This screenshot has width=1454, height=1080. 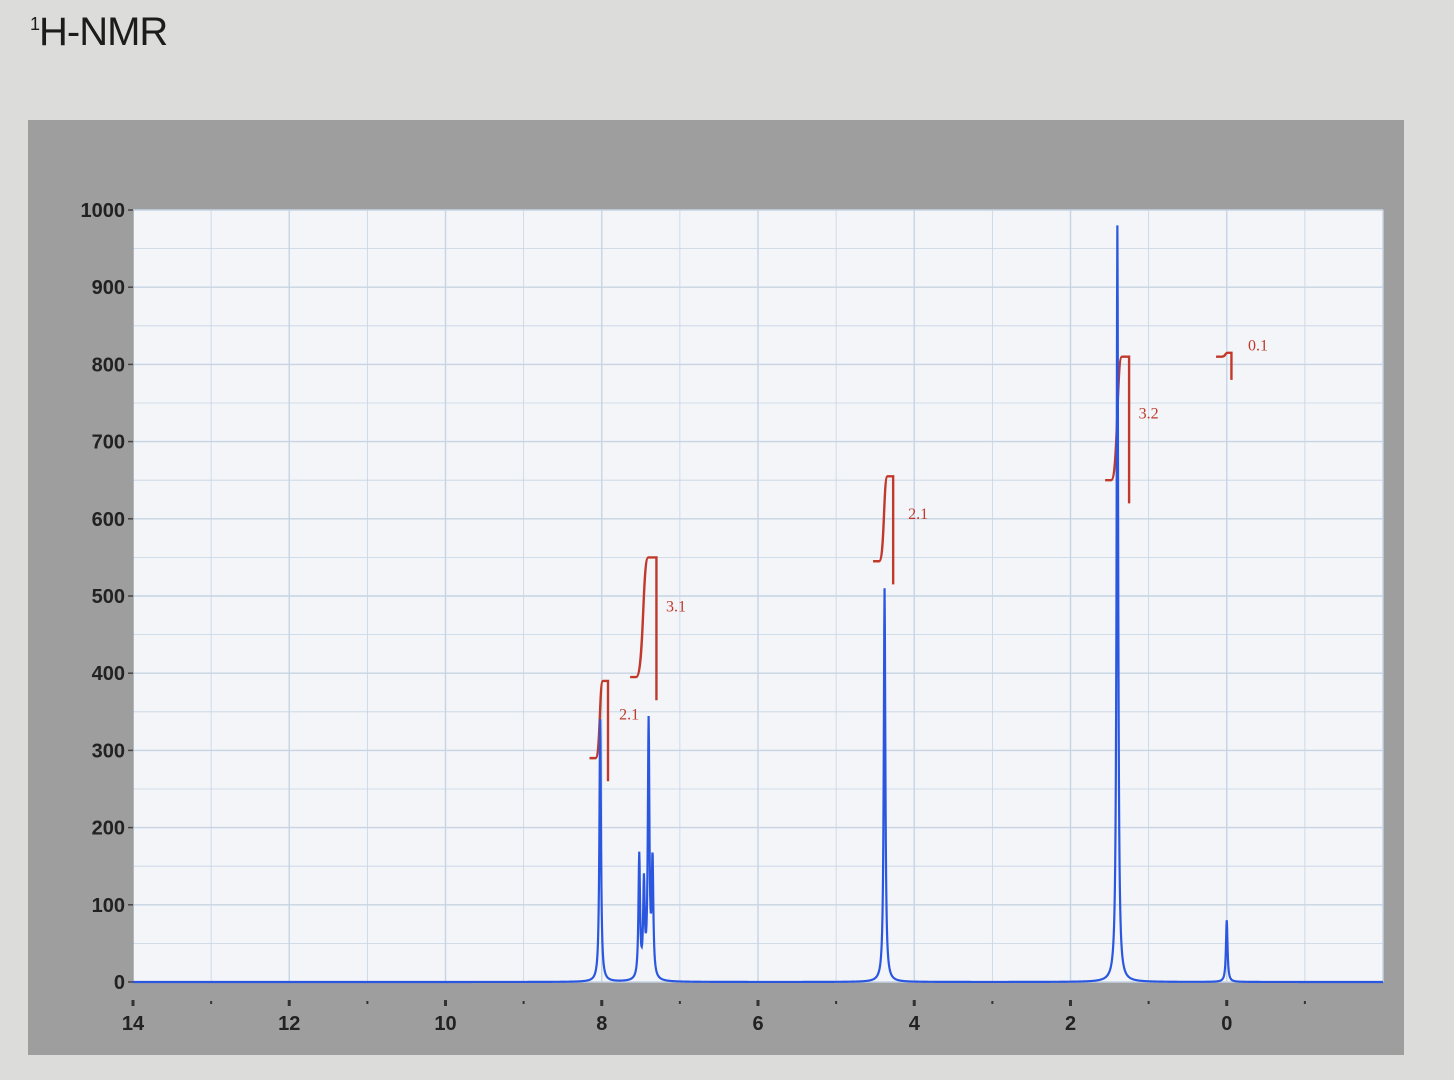 I want to click on y-tick-label: 400, so click(x=108, y=674).